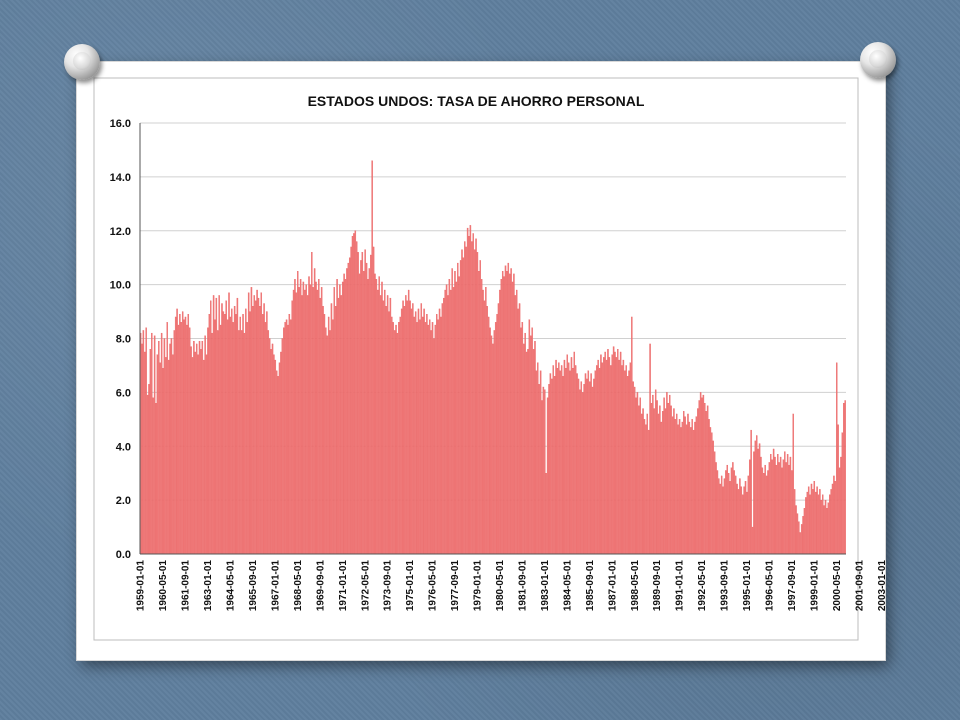  Describe the element at coordinates (123, 555) in the screenshot. I see `y-tick-label: 0.0` at that location.